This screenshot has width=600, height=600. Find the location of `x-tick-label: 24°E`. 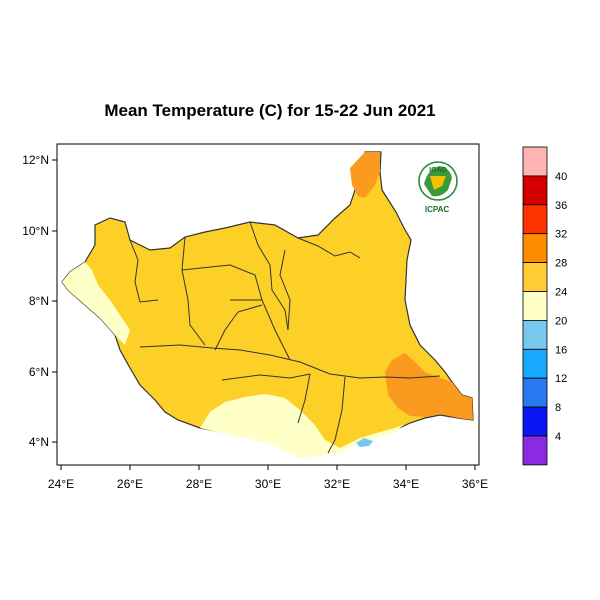

x-tick-label: 24°E is located at coordinates (61, 484).